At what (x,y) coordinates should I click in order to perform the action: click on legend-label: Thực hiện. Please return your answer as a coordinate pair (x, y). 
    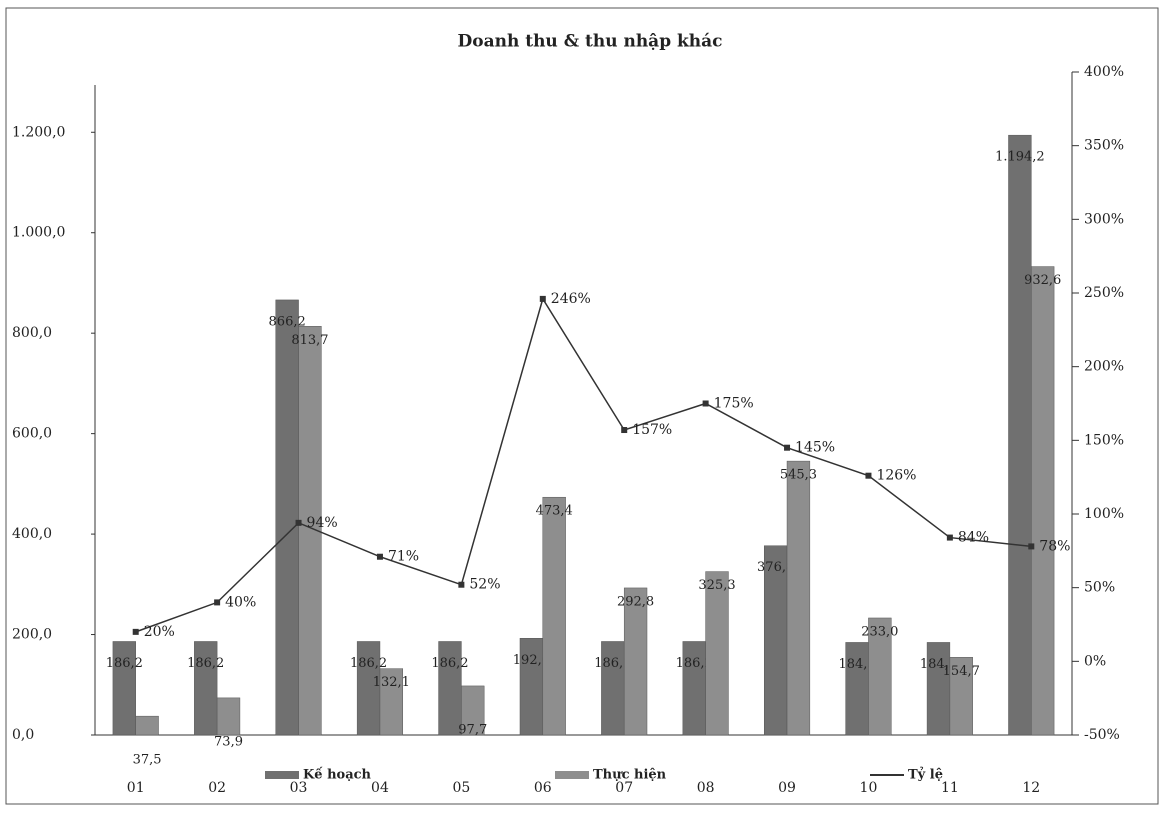
    Looking at the image, I should click on (630, 775).